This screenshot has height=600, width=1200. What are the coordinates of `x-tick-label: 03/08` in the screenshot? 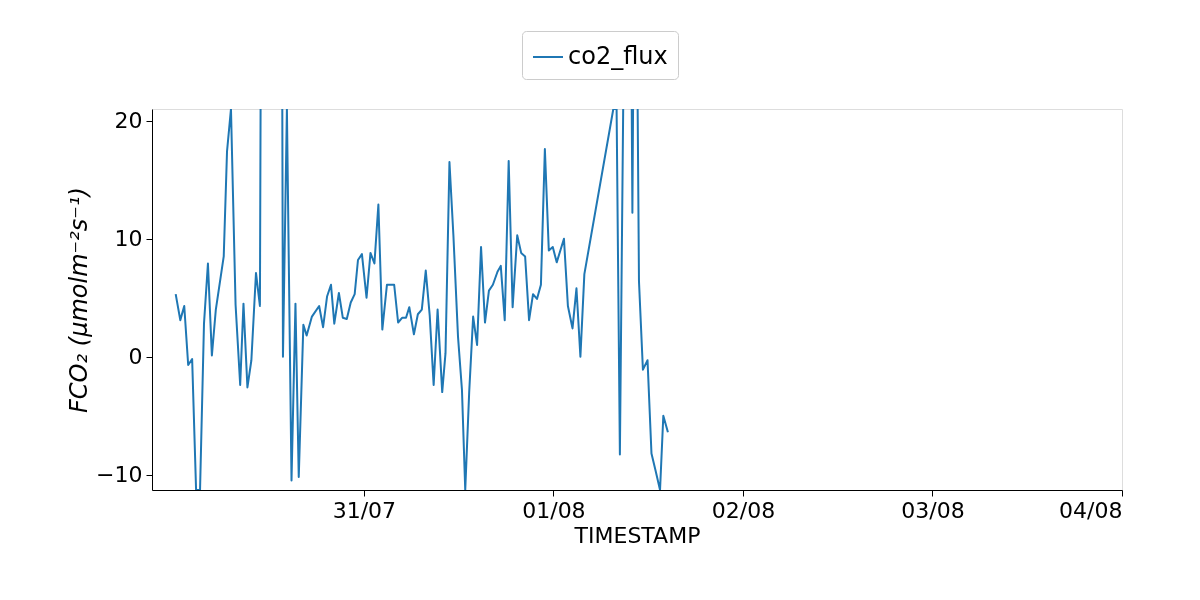 It's located at (933, 510).